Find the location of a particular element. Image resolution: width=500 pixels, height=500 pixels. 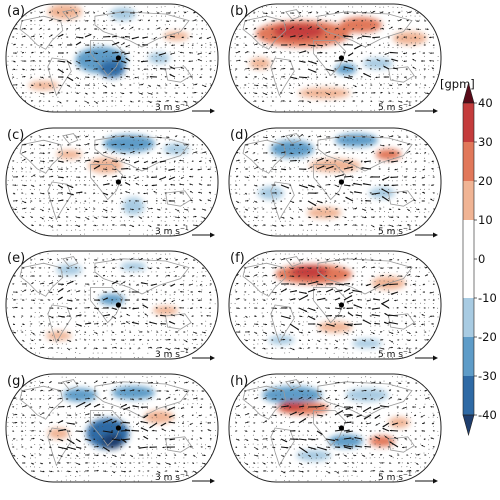

colorbar-tick-label: -10 is located at coordinates (487, 298).